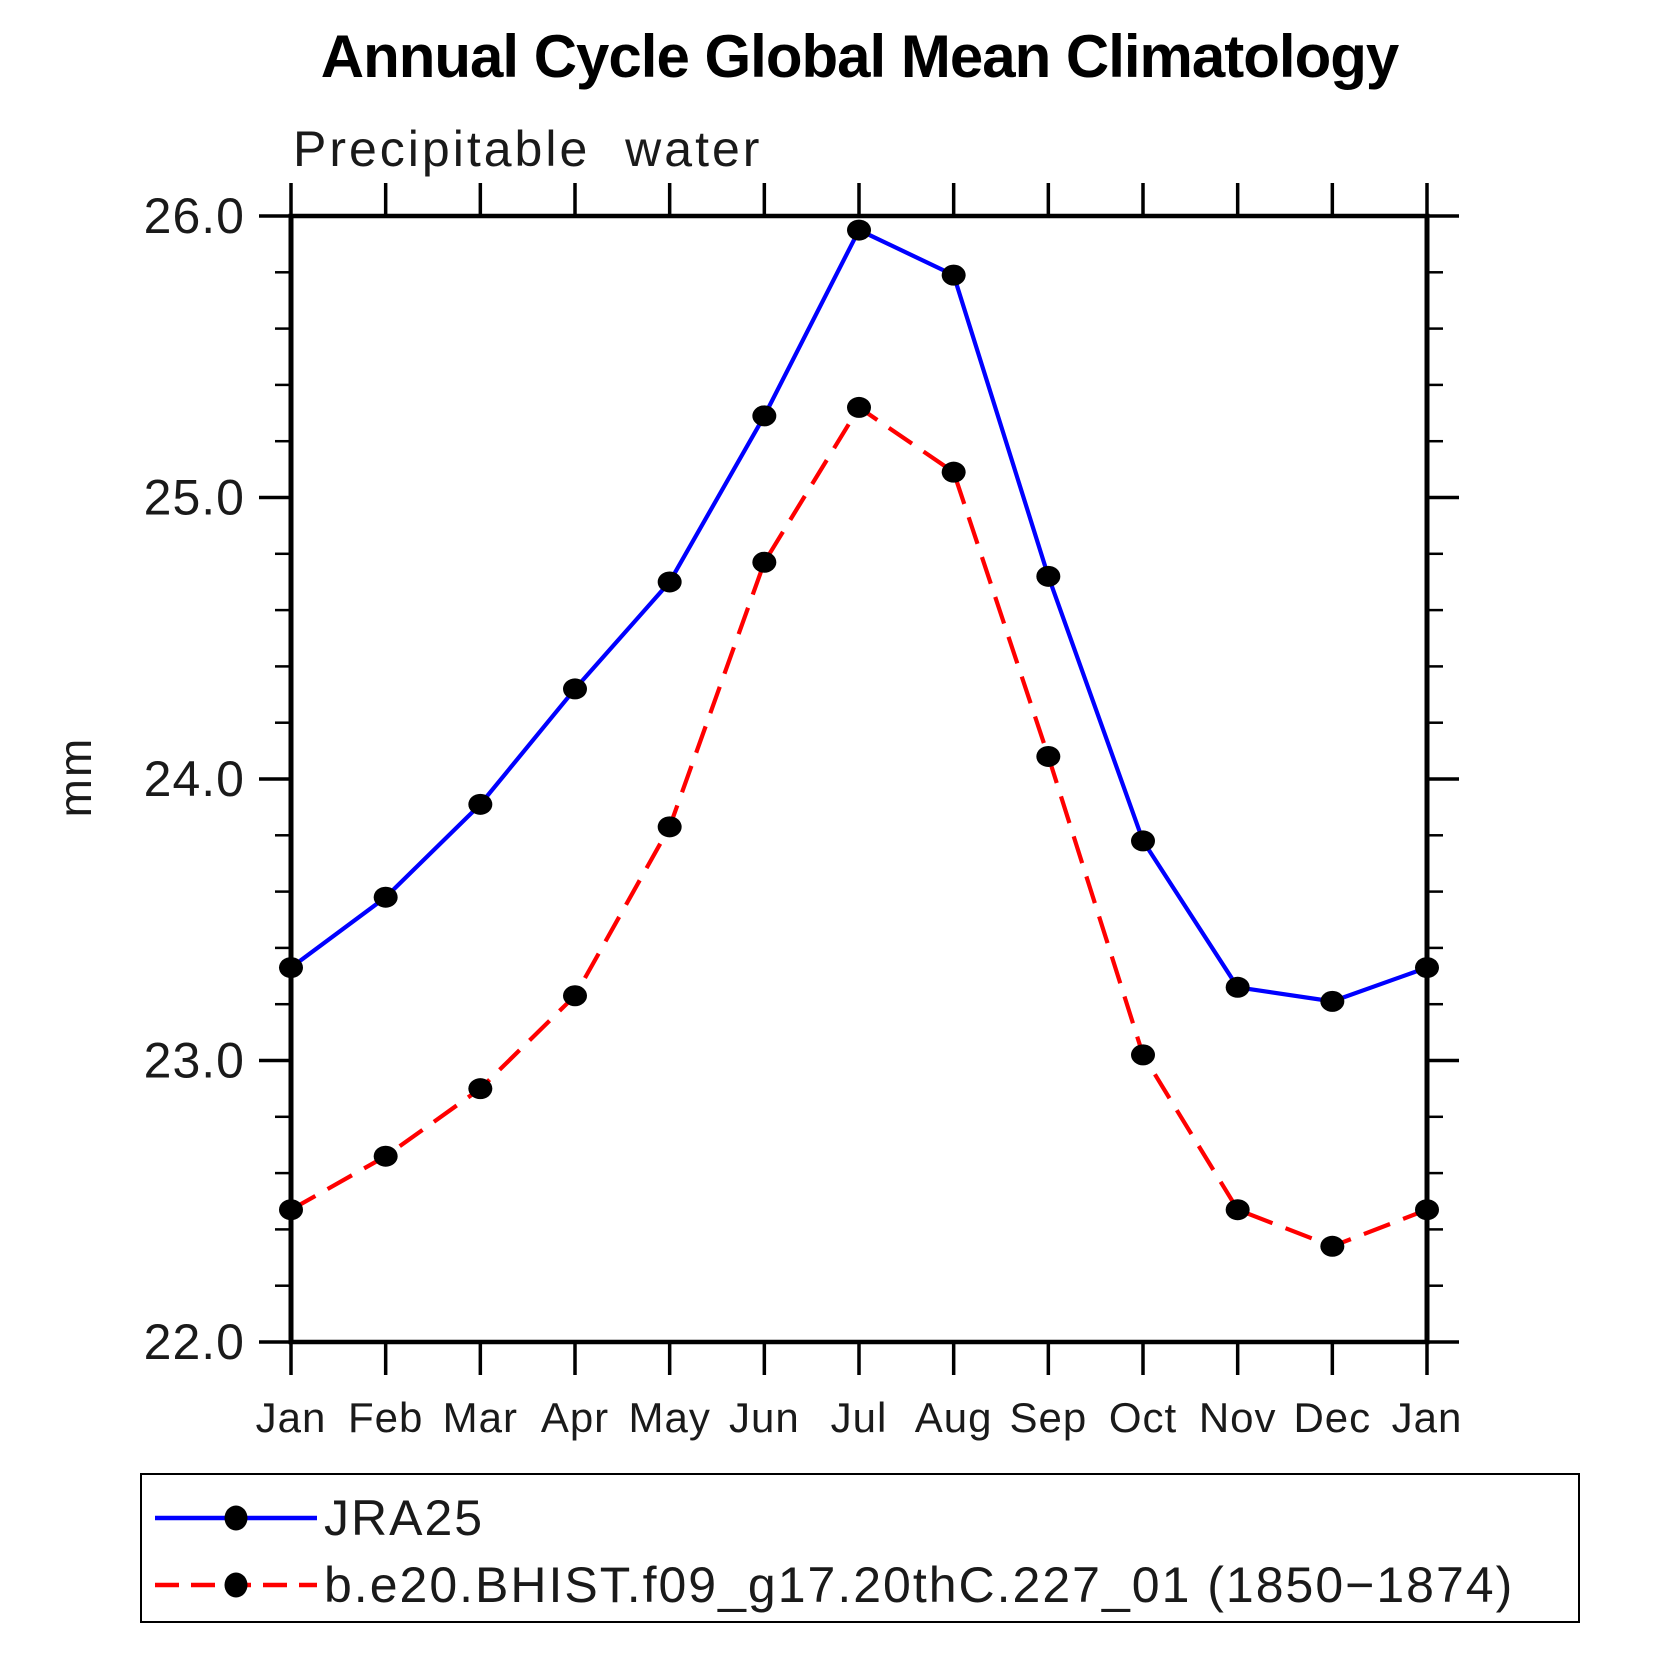  I want to click on x-tick-label: Nov, so click(1238, 1417).